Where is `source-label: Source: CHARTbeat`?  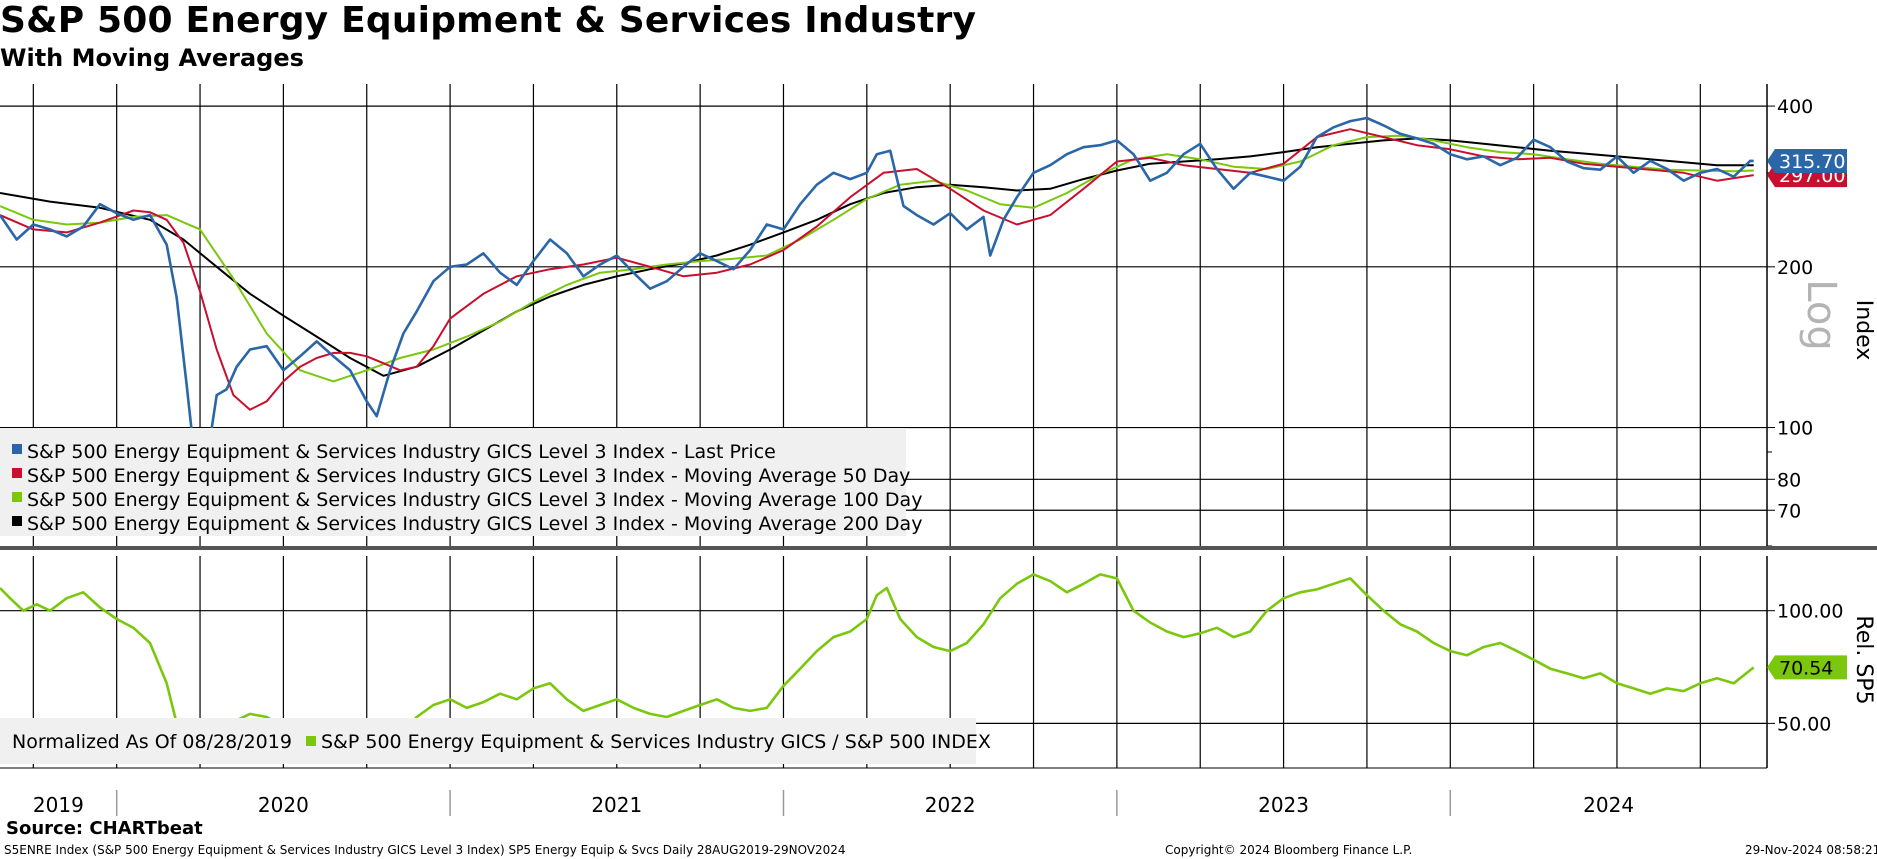
source-label: Source: CHARTbeat is located at coordinates (104, 828).